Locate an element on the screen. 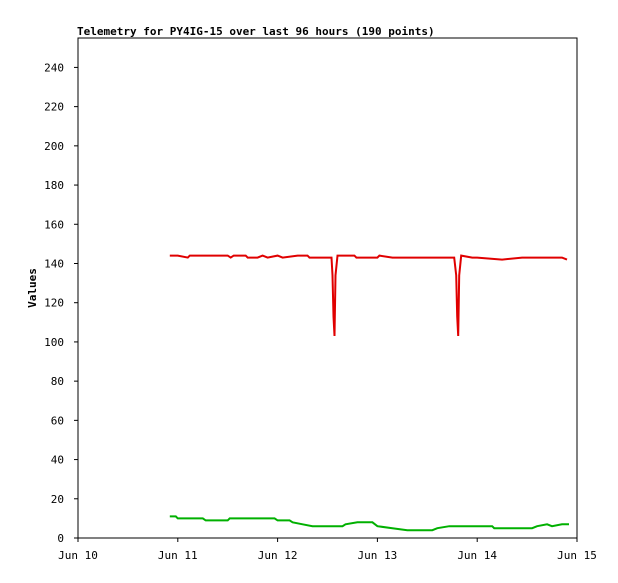 Image resolution: width=618 pixels, height=583 pixels. y-tick-label: 180 is located at coordinates (54, 185).